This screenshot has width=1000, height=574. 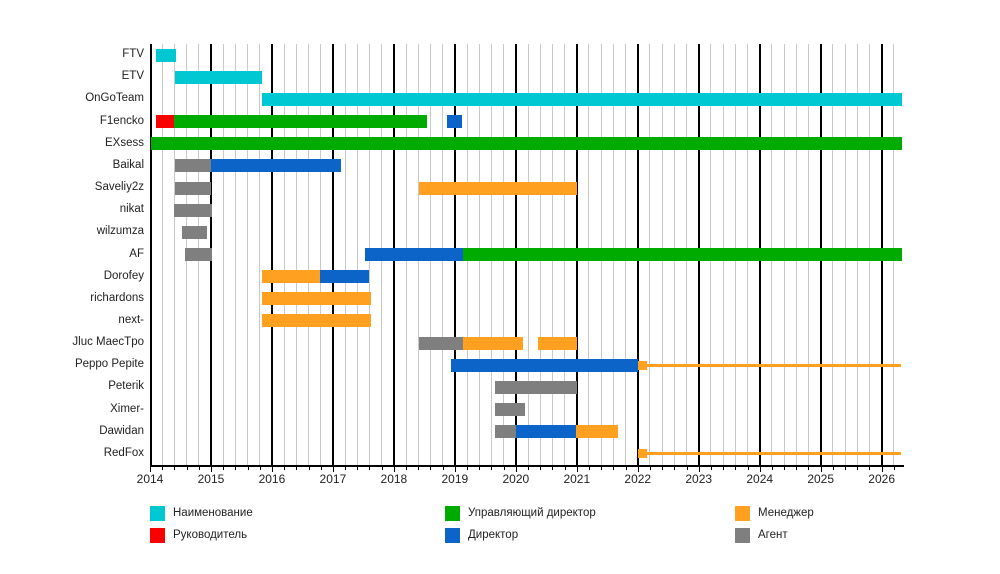 What do you see at coordinates (516, 479) in the screenshot?
I see `x-tick-label: 2020` at bounding box center [516, 479].